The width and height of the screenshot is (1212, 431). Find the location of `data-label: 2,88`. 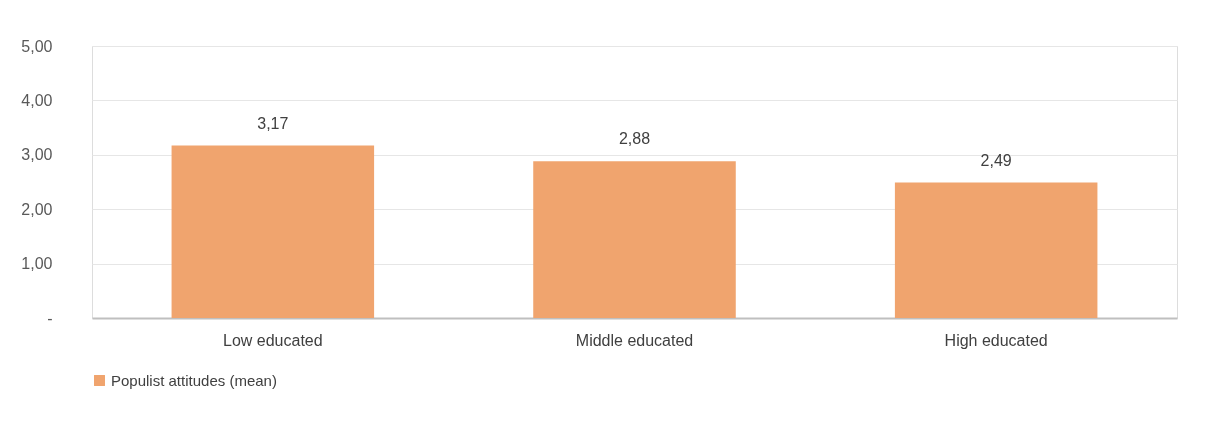

data-label: 2,88 is located at coordinates (634, 139).